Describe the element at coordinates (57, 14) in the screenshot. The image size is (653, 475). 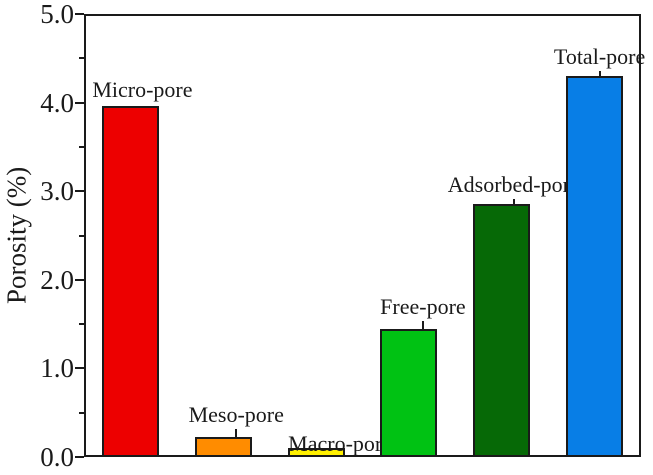
I see `y-tick-label: 5.0` at that location.